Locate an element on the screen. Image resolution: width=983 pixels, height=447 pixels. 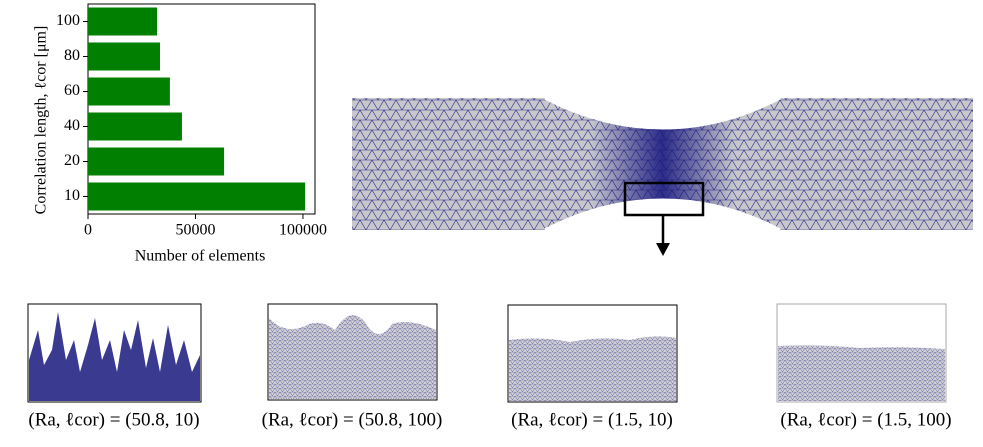
panel-caption: (Ra, ℓcor) = (1.5, 10) is located at coordinates (592, 419).